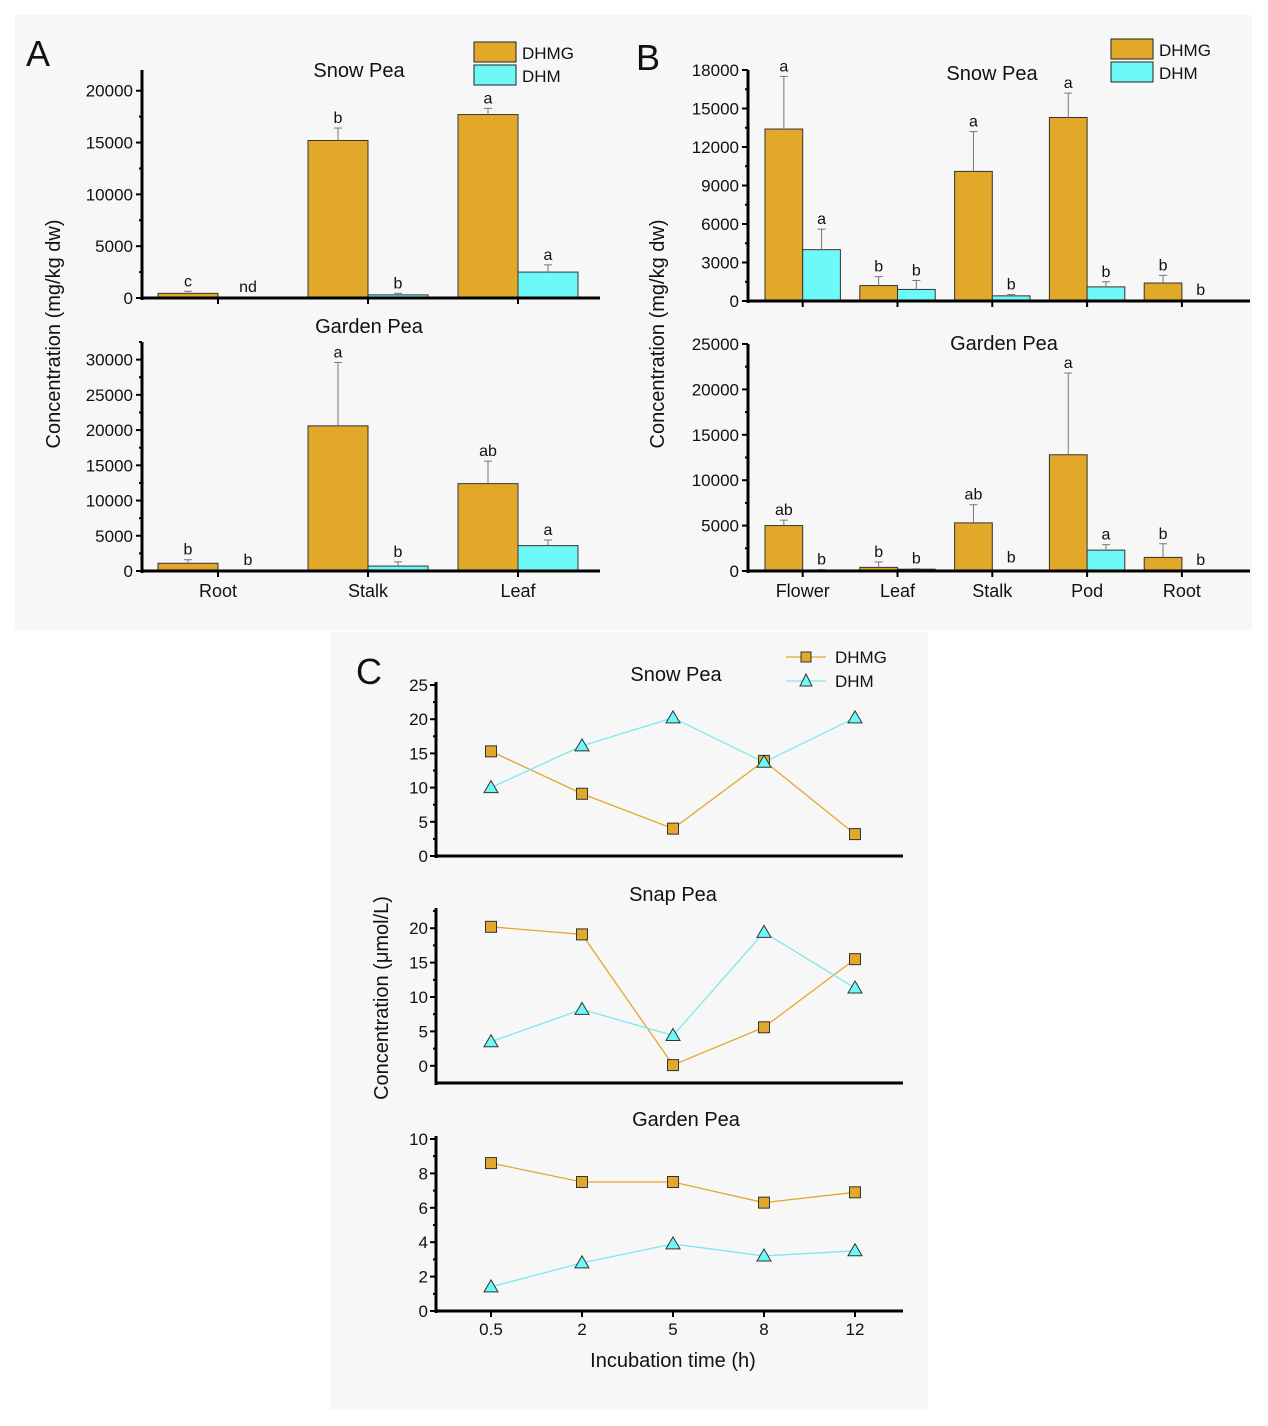 The image size is (1268, 1426). What do you see at coordinates (523, 63) in the screenshot?
I see `panel-a-legend: DHMG DHM` at bounding box center [523, 63].